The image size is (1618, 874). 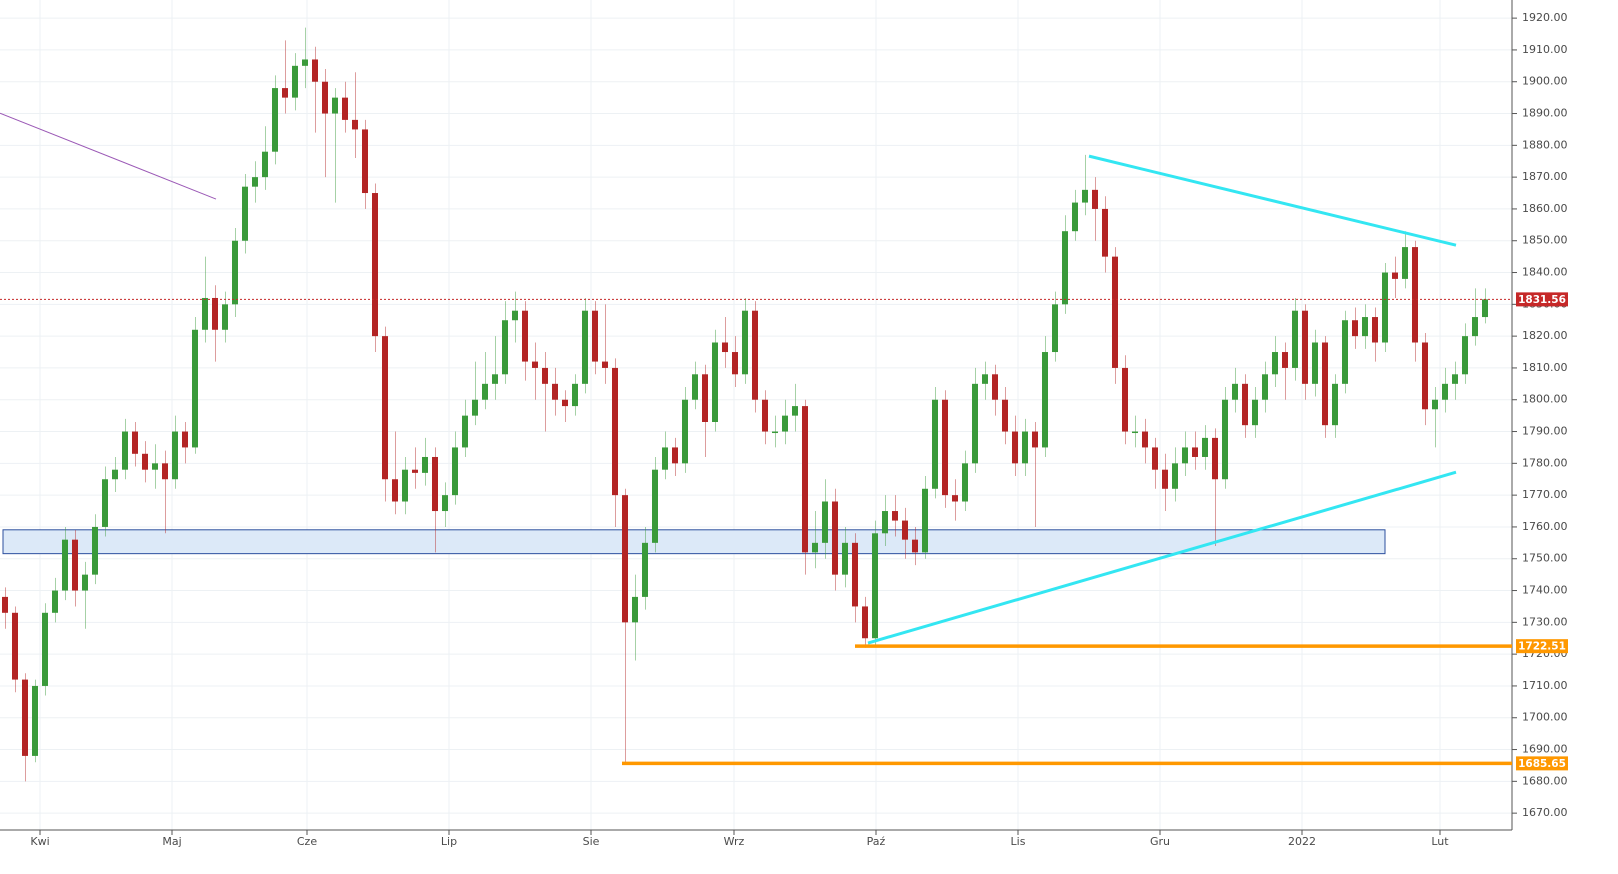 I want to click on x-tick-label: Sie, so click(x=591, y=841).